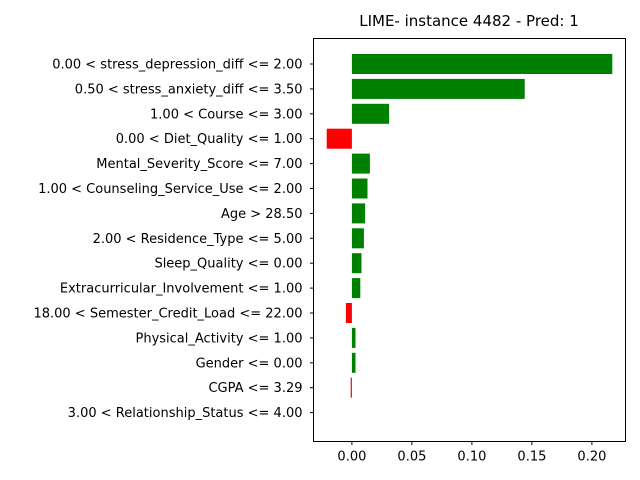 This screenshot has height=480, width=640. I want to click on x-axis: 0.00 0.05 0.10 0.15 0.20, so click(471, 453).